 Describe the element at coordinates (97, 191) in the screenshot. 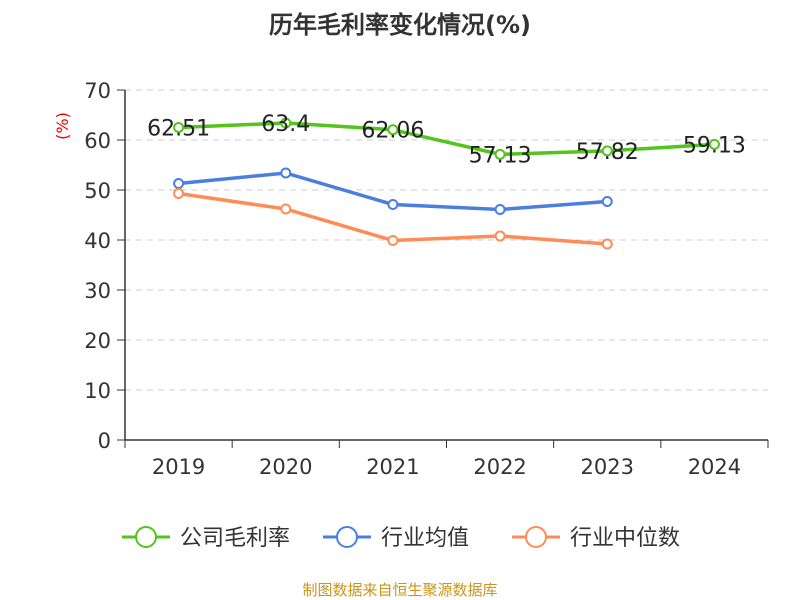

I see `y-tick-label: 50` at that location.